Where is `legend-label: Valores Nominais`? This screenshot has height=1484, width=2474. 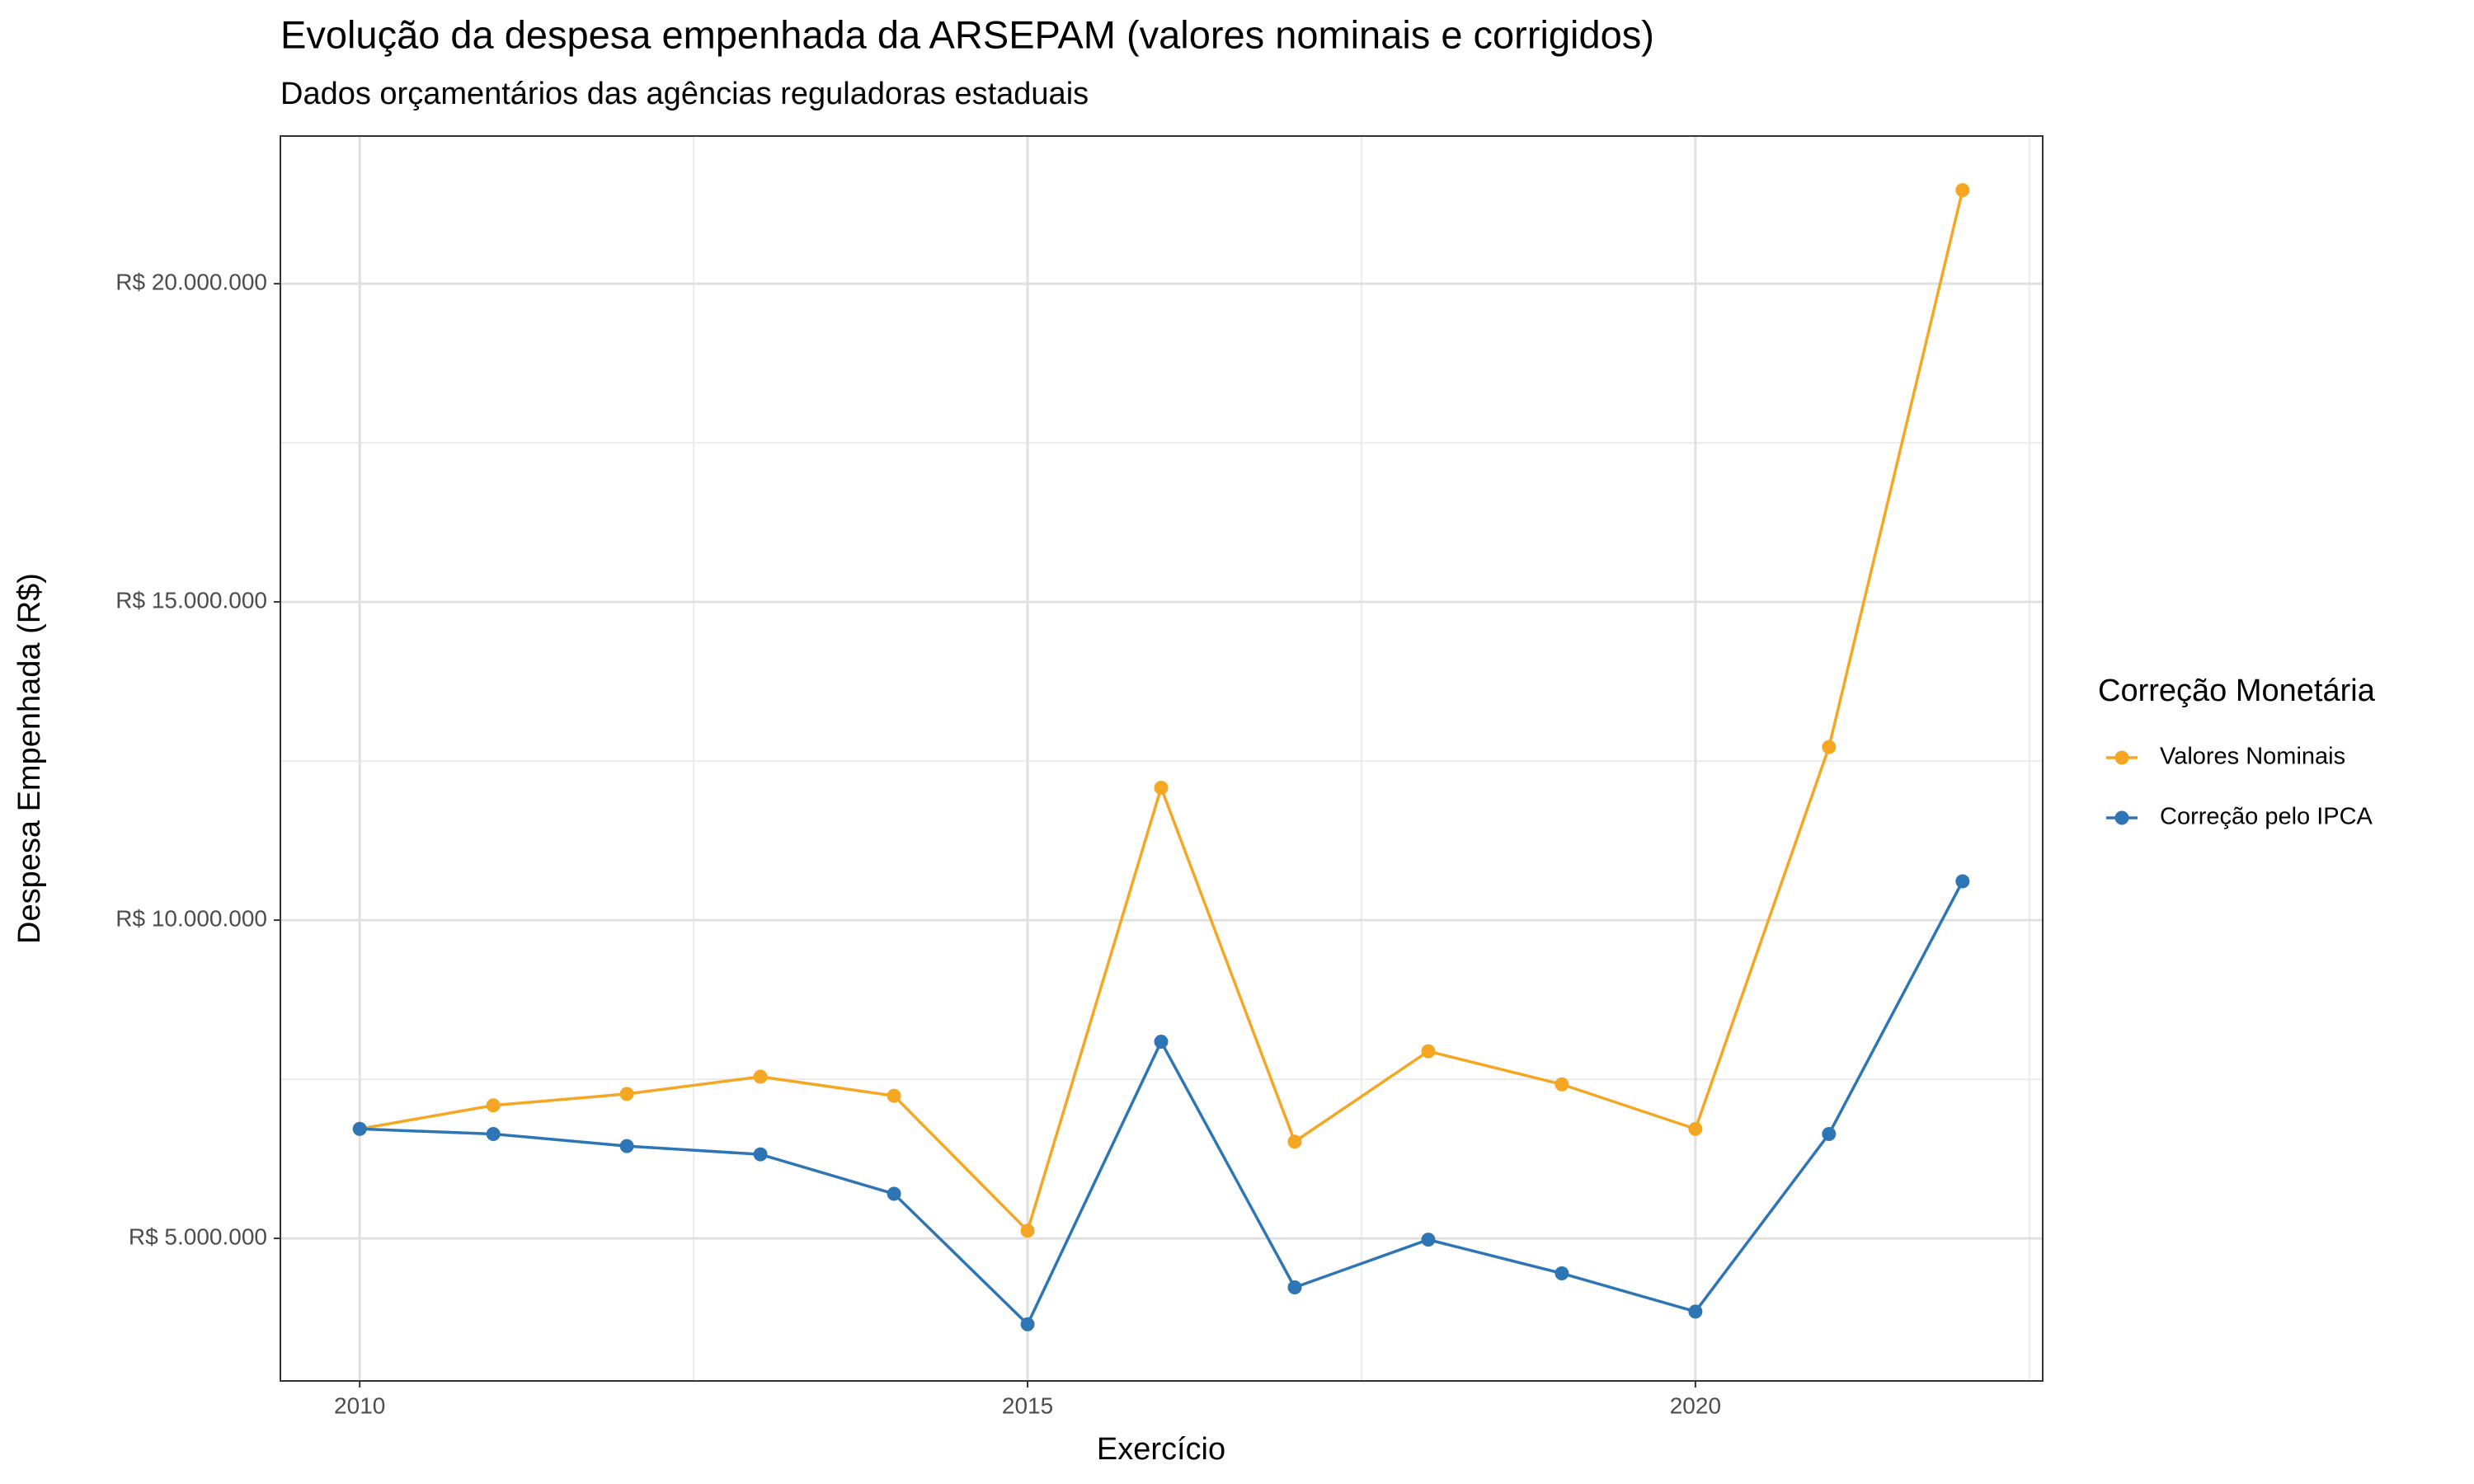
legend-label: Valores Nominais is located at coordinates (2252, 757).